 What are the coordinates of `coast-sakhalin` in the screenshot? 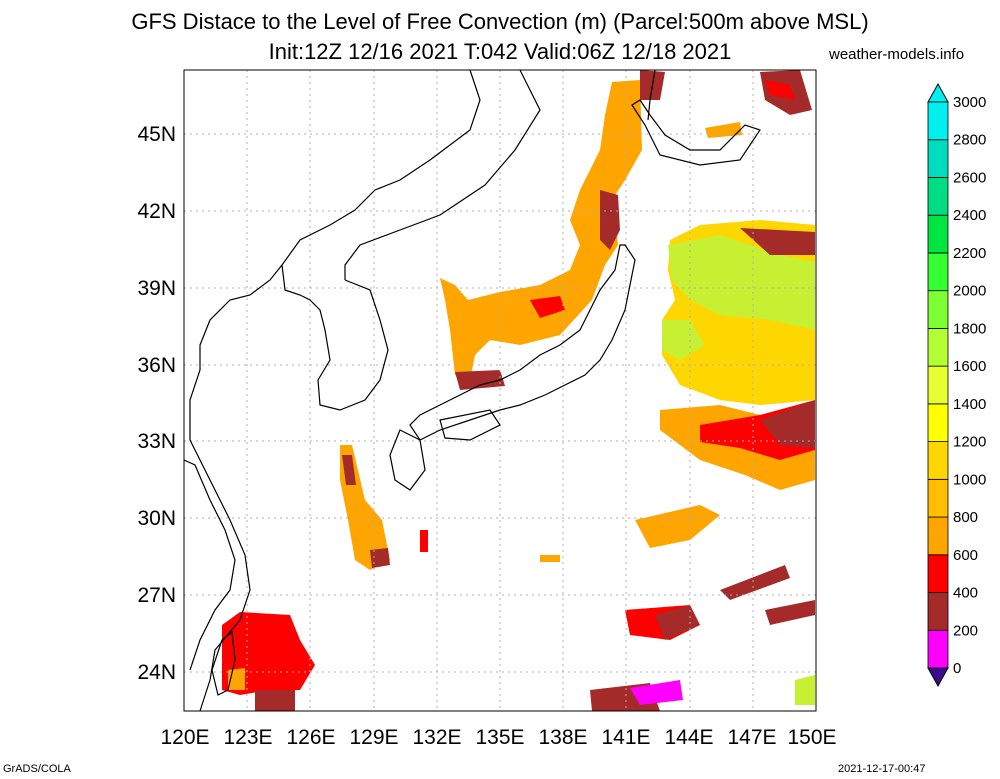 It's located at (651, 95).